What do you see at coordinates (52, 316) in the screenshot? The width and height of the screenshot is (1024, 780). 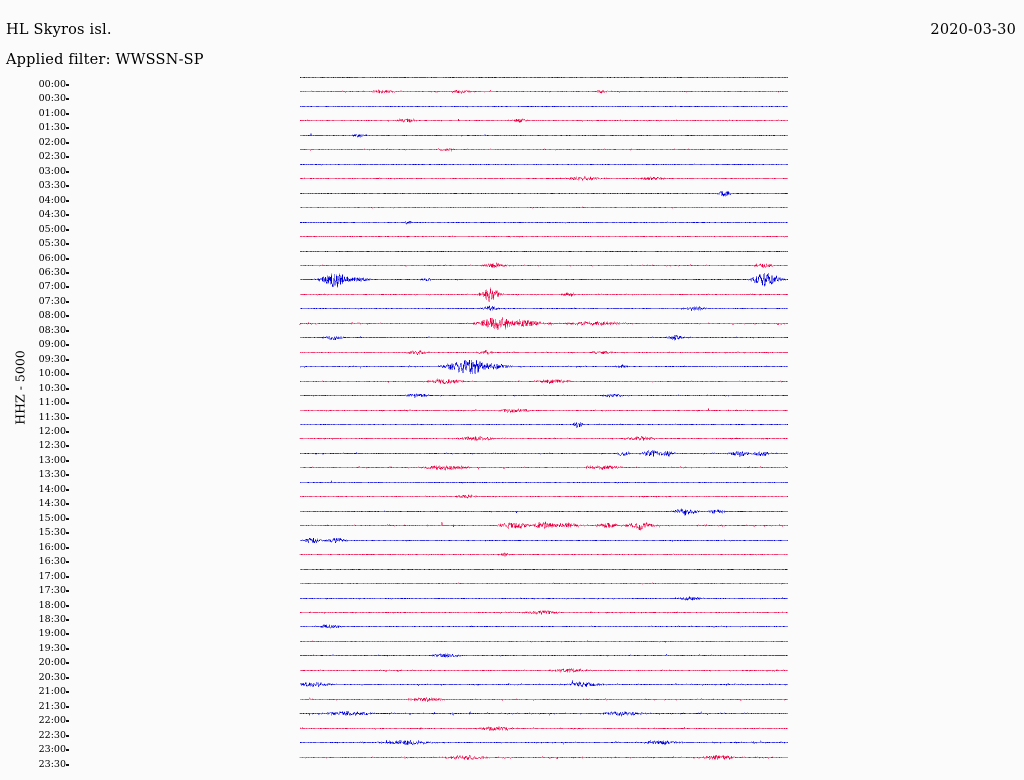 I see `time-label: 08:00` at bounding box center [52, 316].